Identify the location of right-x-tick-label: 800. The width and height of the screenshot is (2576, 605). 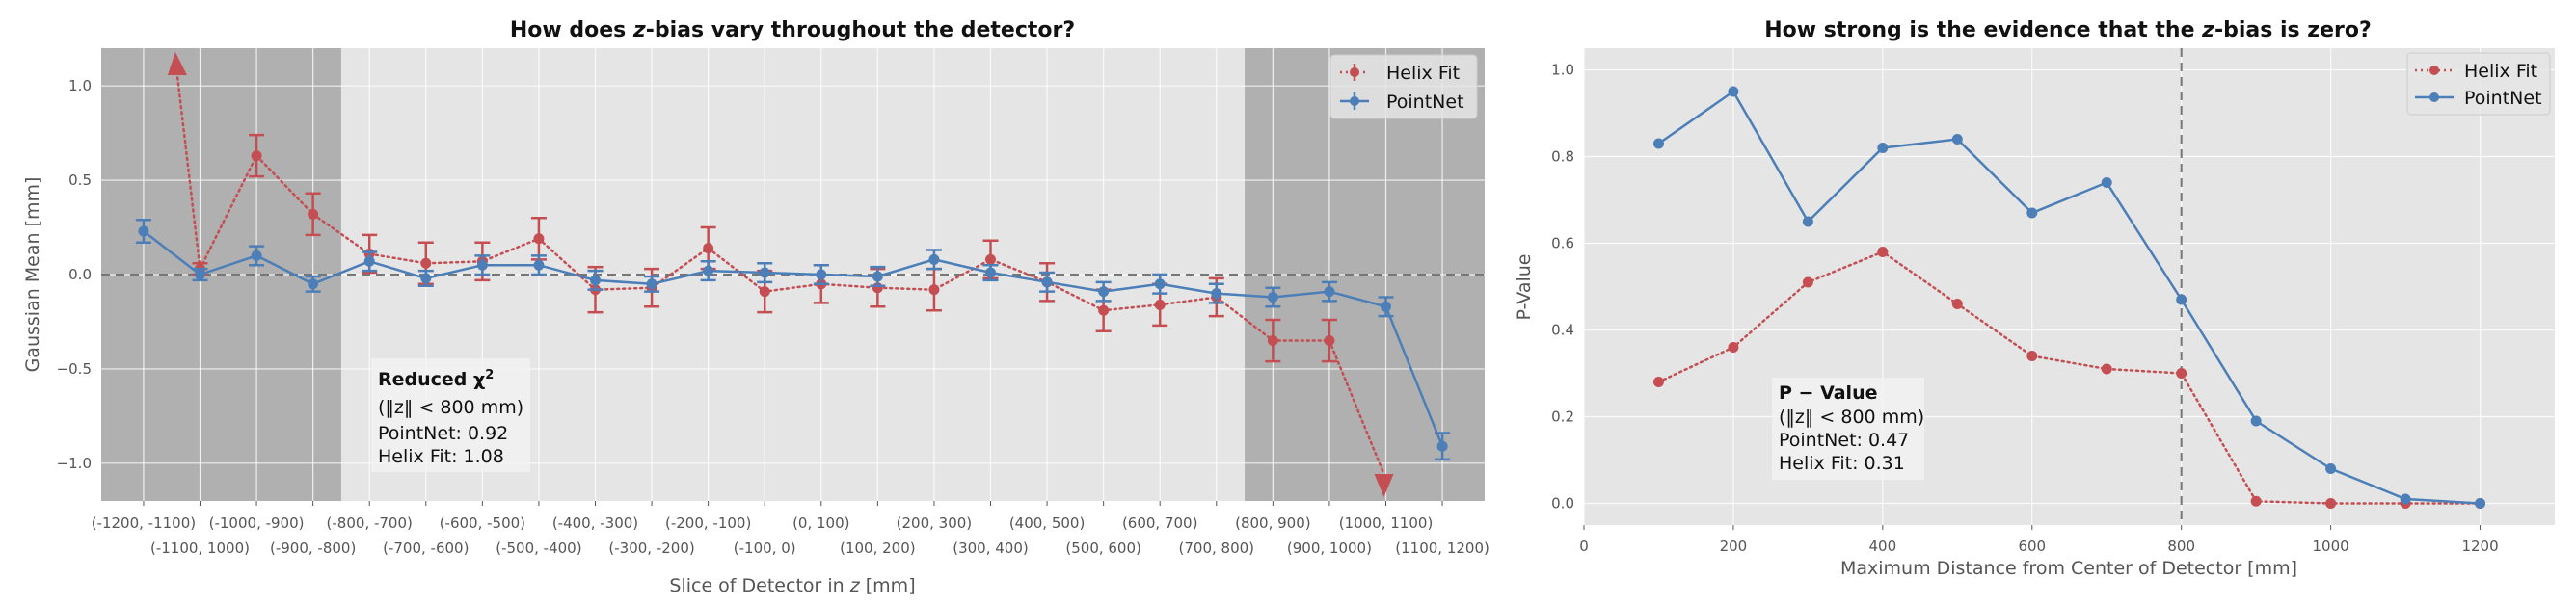
(2181, 546).